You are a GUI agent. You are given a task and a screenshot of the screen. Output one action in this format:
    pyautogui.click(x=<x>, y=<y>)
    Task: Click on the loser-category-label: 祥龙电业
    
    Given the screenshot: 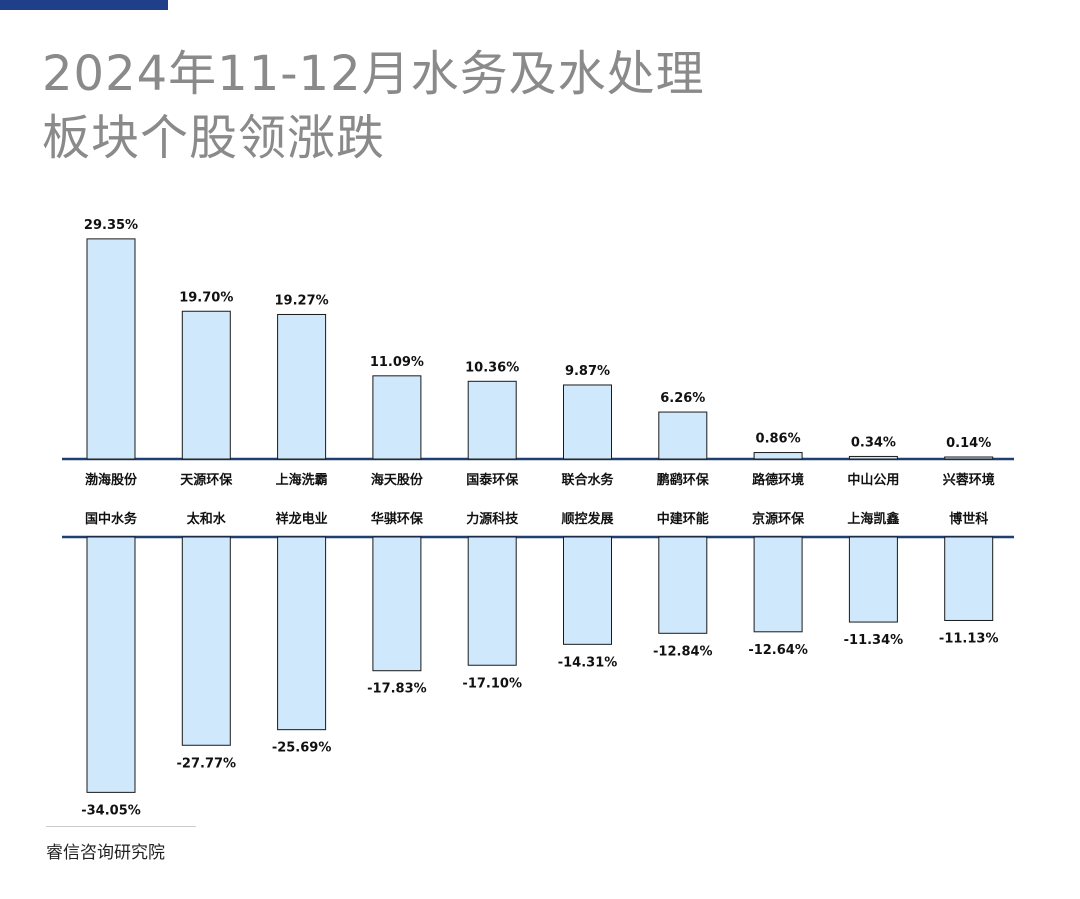 What is the action you would take?
    pyautogui.click(x=302, y=519)
    